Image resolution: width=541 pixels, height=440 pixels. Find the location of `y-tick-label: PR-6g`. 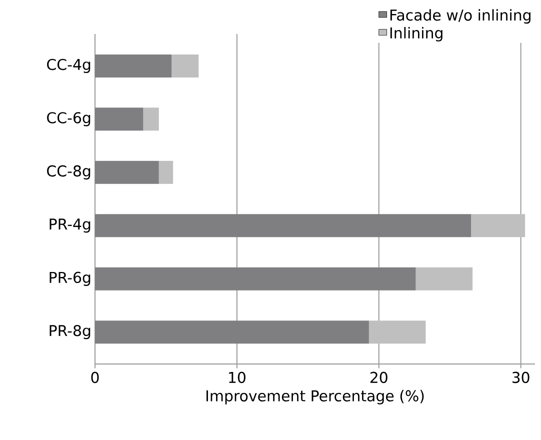

y-tick-label: PR-6g is located at coordinates (70, 279).